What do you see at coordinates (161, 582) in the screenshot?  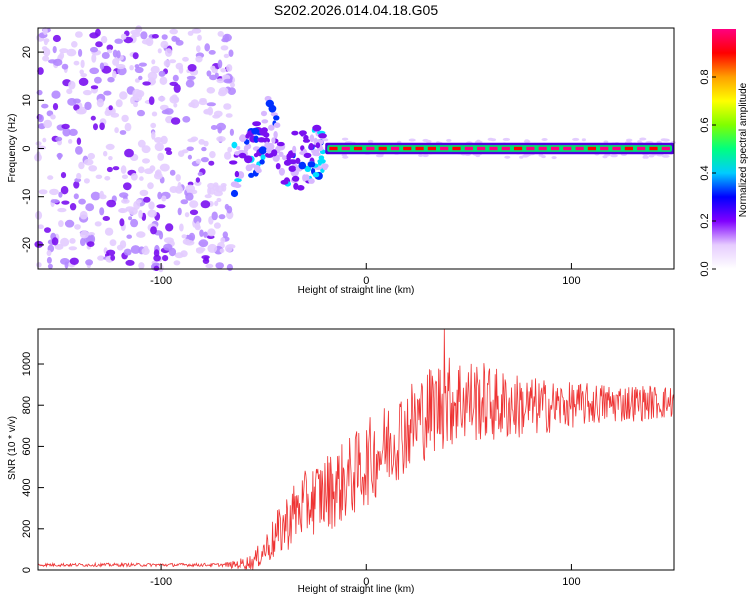 I see `snr-x-tick-label: -100` at bounding box center [161, 582].